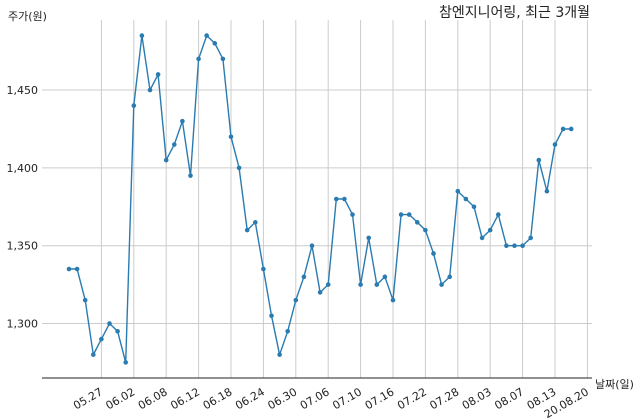  I want to click on x-axis-label: 날짜(일), so click(614, 384).